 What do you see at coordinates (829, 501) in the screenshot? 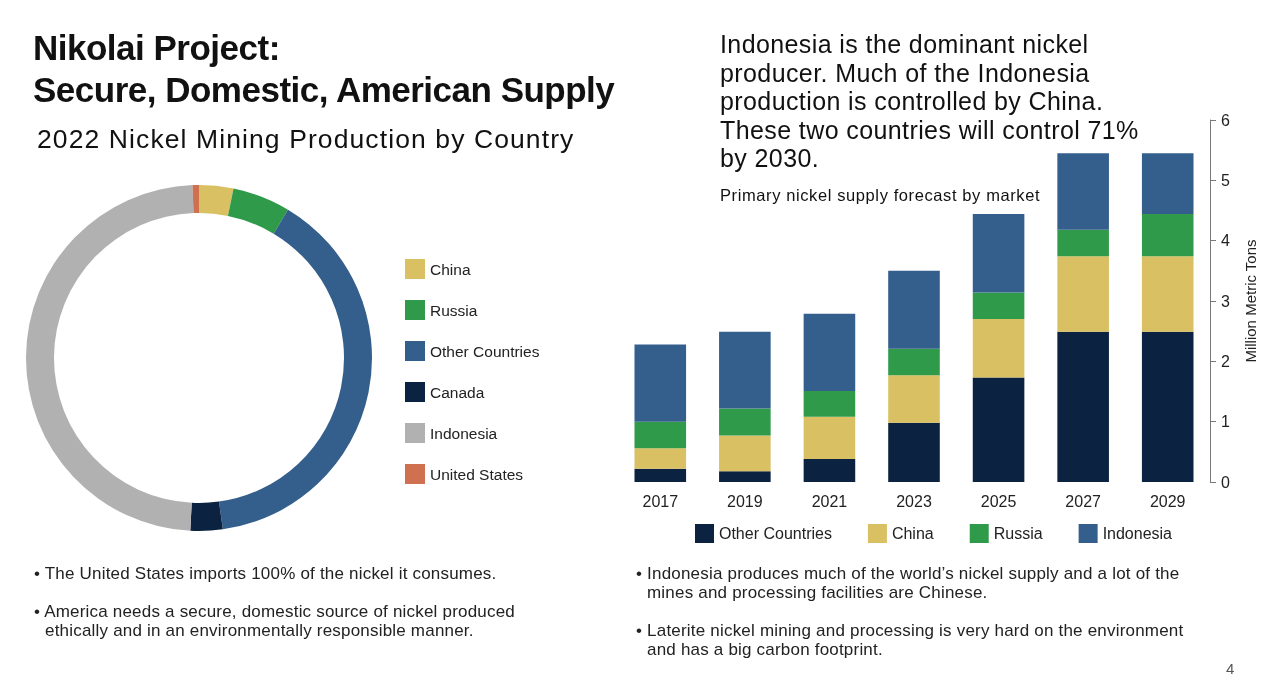
I see `x-tick-label: 2021` at bounding box center [829, 501].